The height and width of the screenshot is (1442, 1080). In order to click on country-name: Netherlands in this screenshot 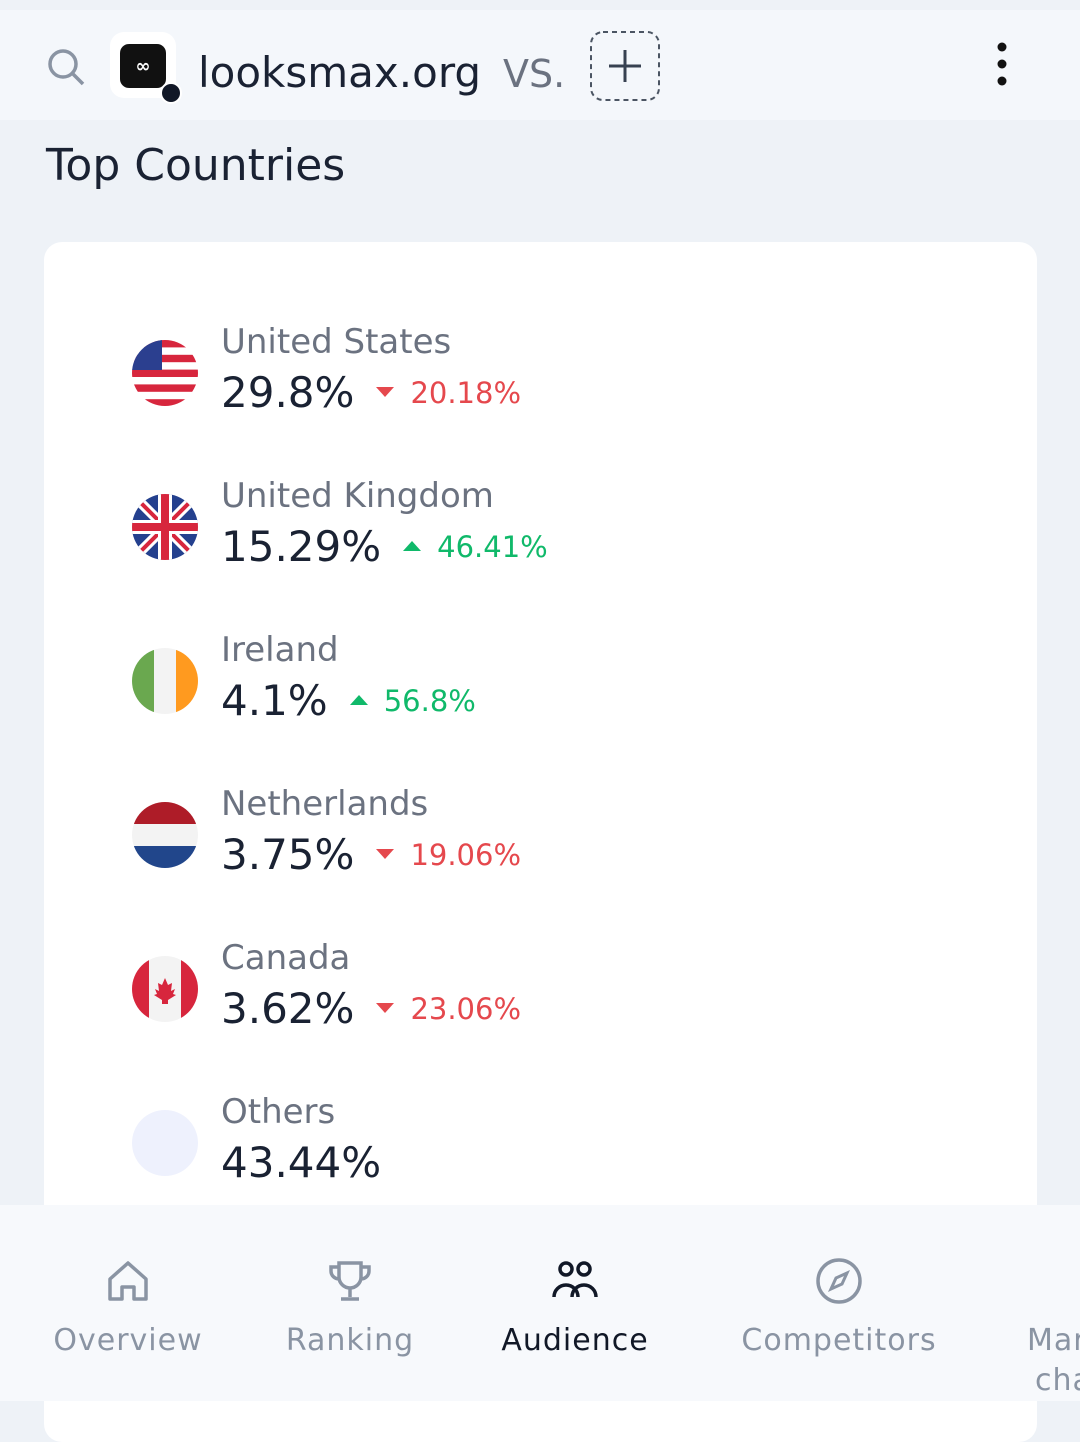, I will do `click(325, 804)`.